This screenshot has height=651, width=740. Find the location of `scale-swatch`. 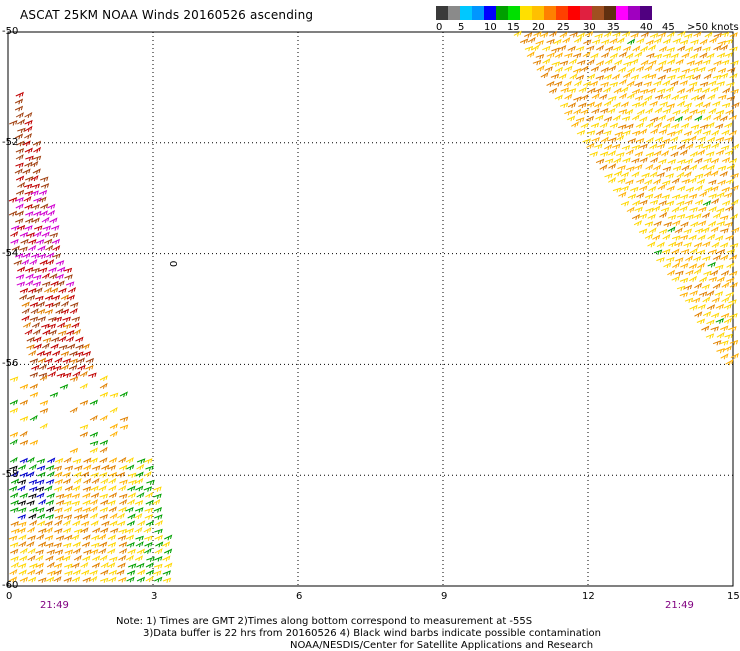

scale-swatch is located at coordinates (550, 13).